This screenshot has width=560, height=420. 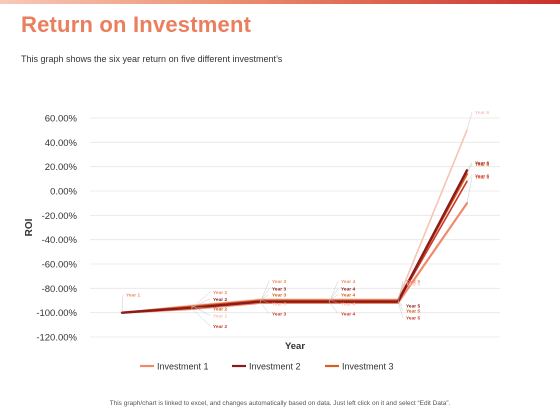 I want to click on legend-label: Investment 3, so click(x=368, y=366).